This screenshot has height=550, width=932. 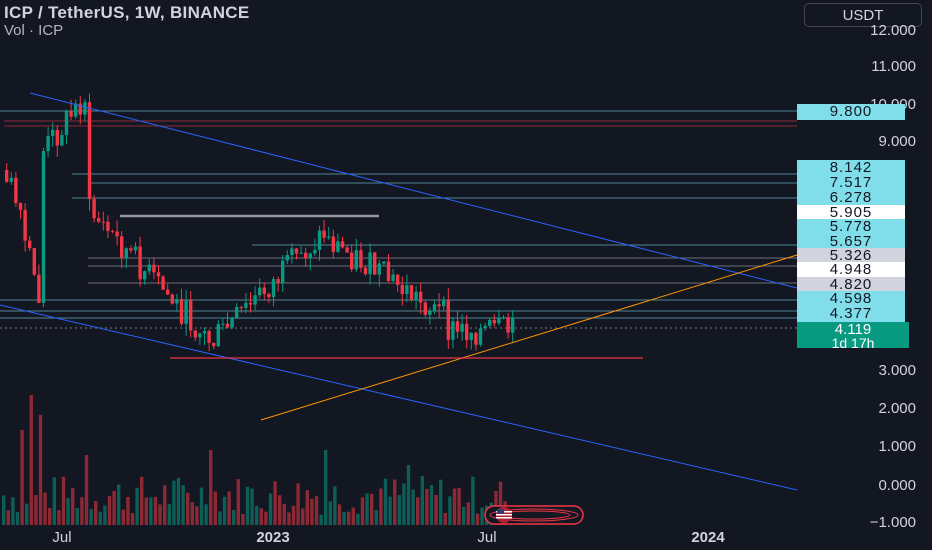 I want to click on price-axis-label: 9.000, so click(x=897, y=141).